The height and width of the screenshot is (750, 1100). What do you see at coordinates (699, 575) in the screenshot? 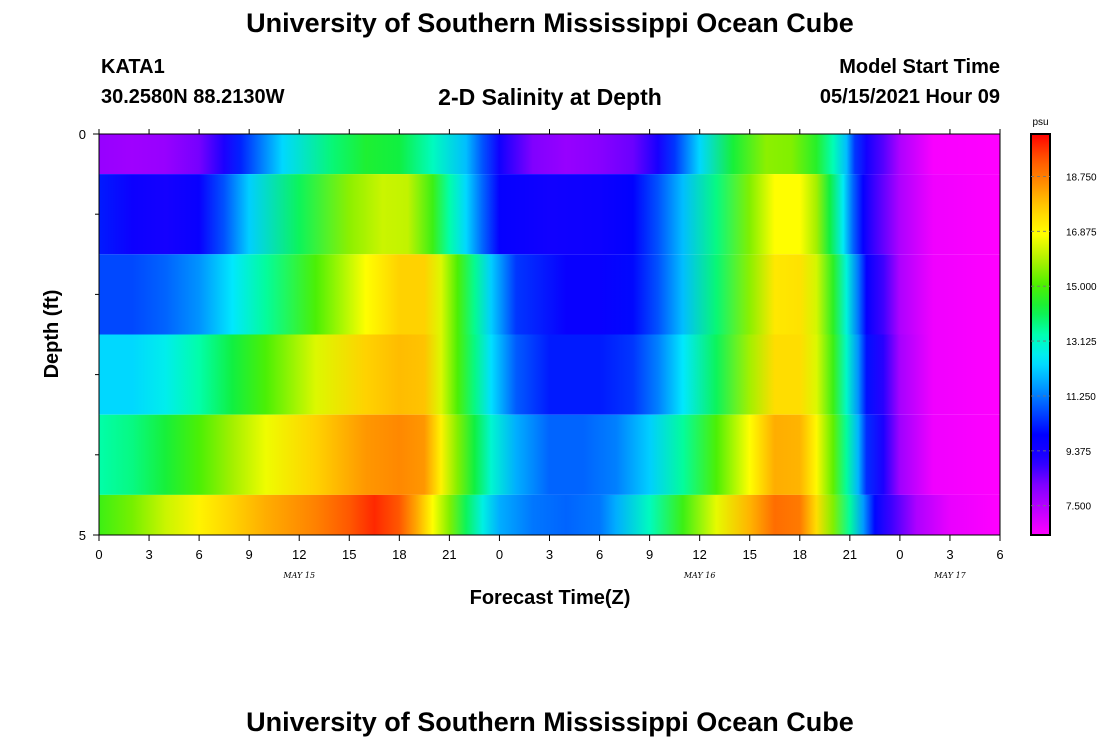
I see `day-label: MAY 16` at bounding box center [699, 575].